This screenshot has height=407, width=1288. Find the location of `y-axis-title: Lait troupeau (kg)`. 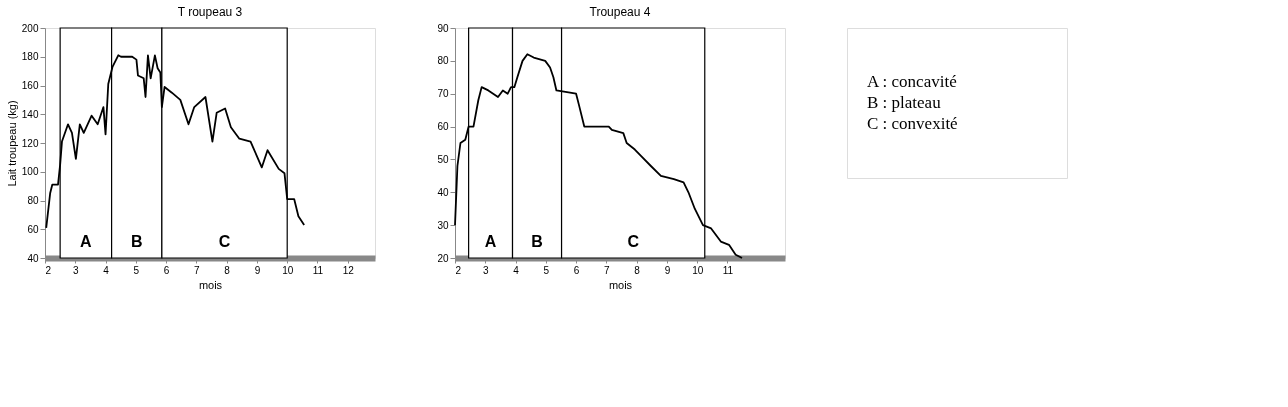

y-axis-title: Lait troupeau (kg) is located at coordinates (11, 143).